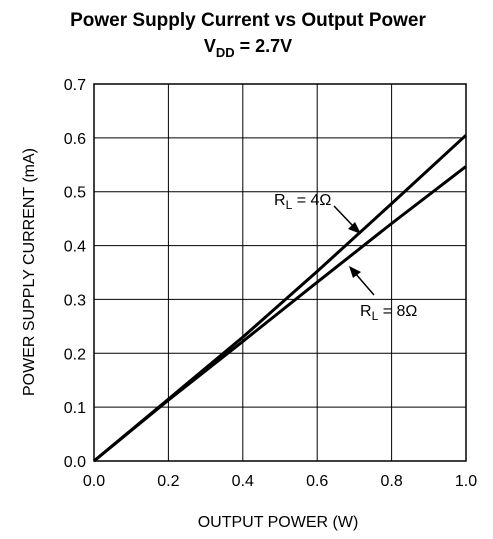 The height and width of the screenshot is (539, 493). What do you see at coordinates (364, 284) in the screenshot?
I see `annotation-arrow-8-ohm-shaft` at bounding box center [364, 284].